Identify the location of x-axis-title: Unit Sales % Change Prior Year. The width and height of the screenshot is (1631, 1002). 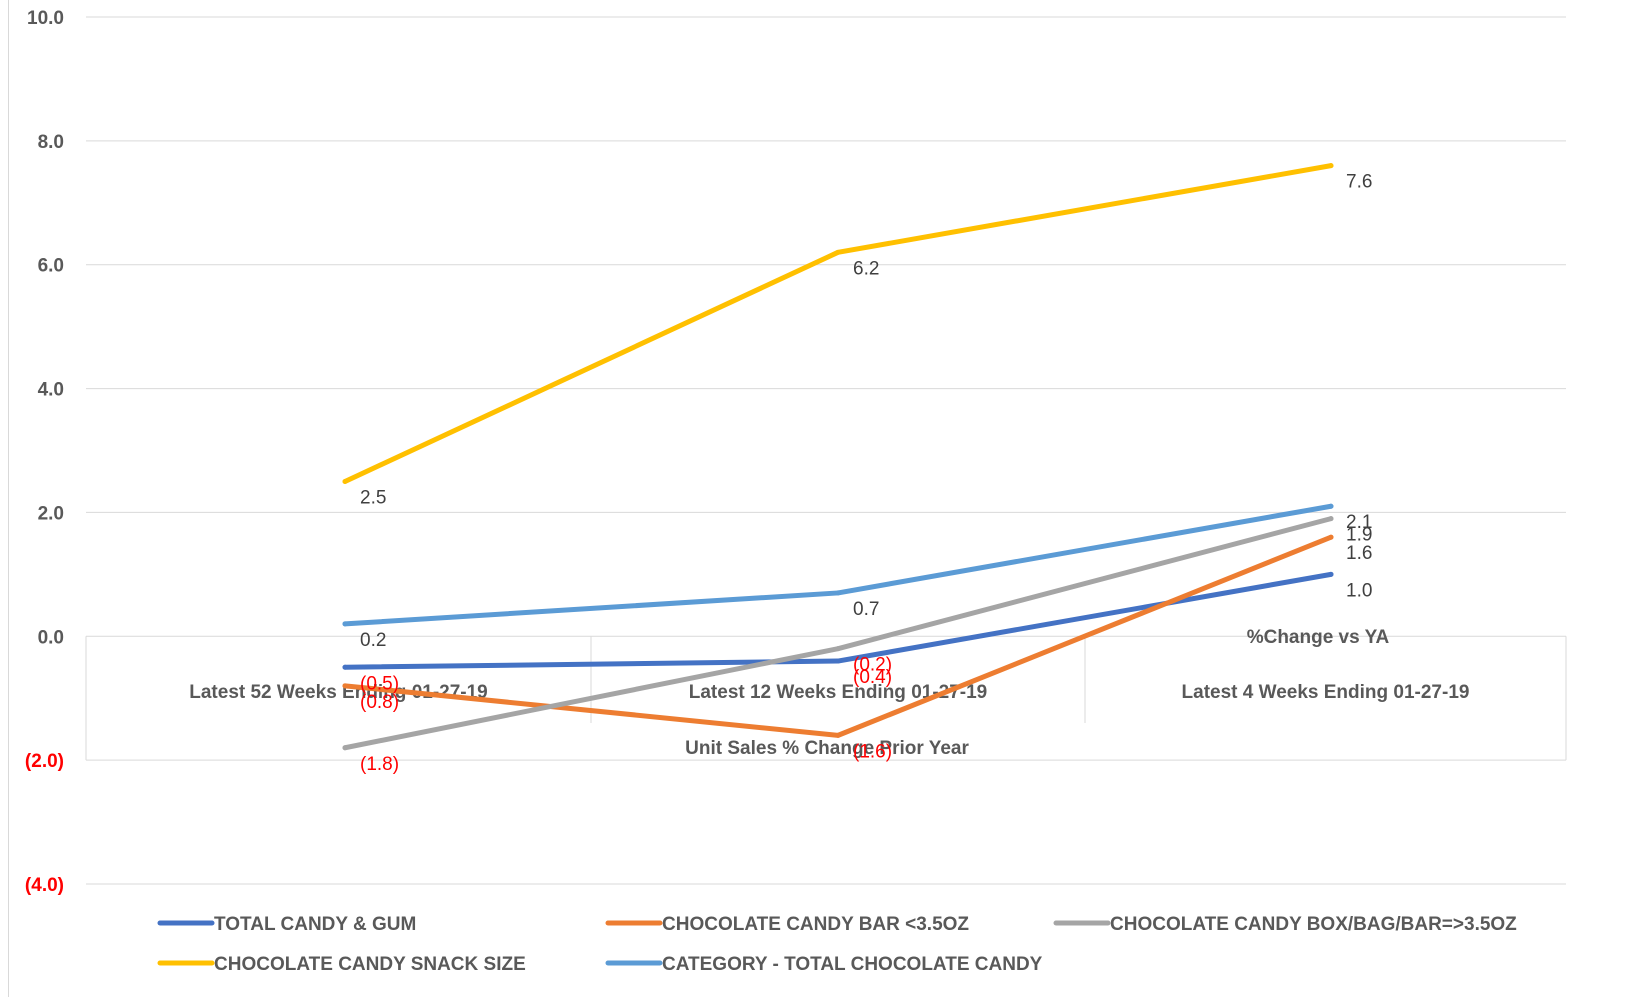
(827, 748).